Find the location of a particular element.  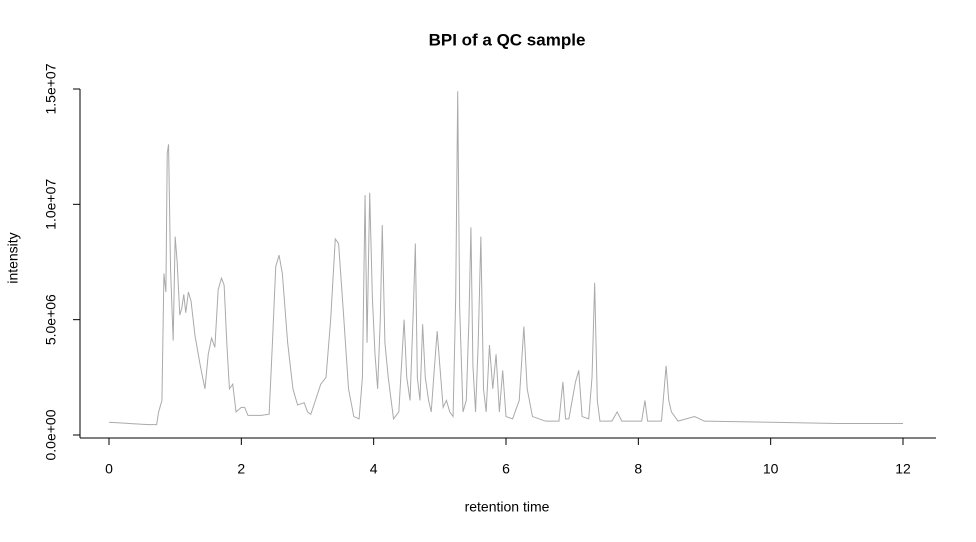

chart-title: BPI of a QC sample is located at coordinates (507, 39).